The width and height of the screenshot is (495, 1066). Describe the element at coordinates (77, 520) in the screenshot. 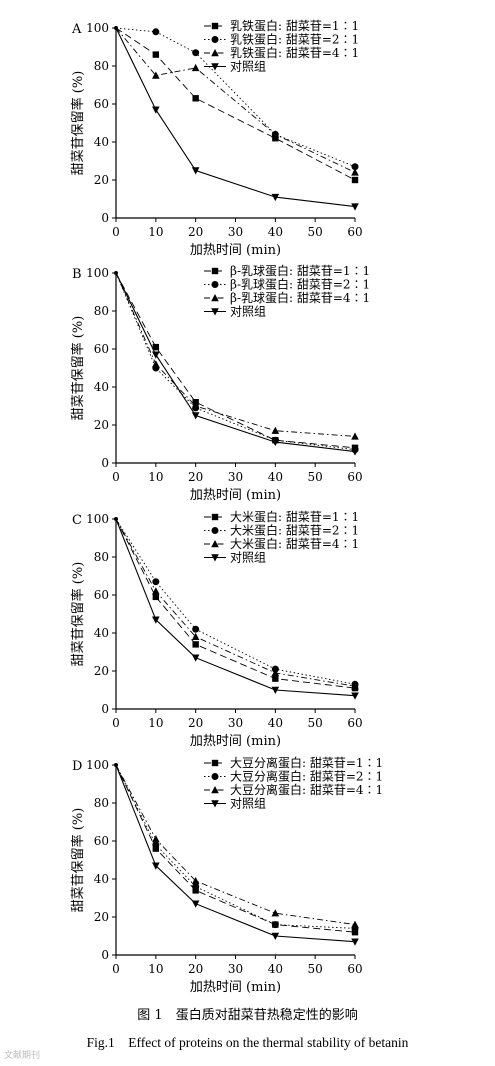

I see `panel-label: C` at that location.